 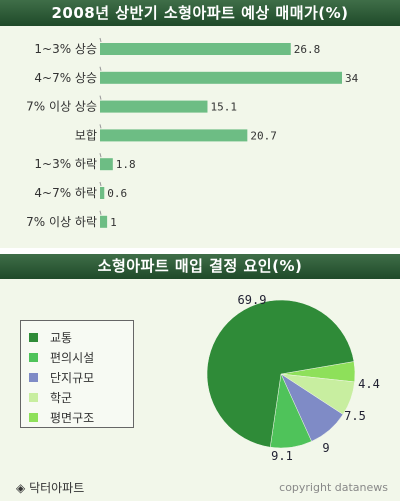 What do you see at coordinates (307, 49) in the screenshot?
I see `bar-value-label: 26.8` at bounding box center [307, 49].